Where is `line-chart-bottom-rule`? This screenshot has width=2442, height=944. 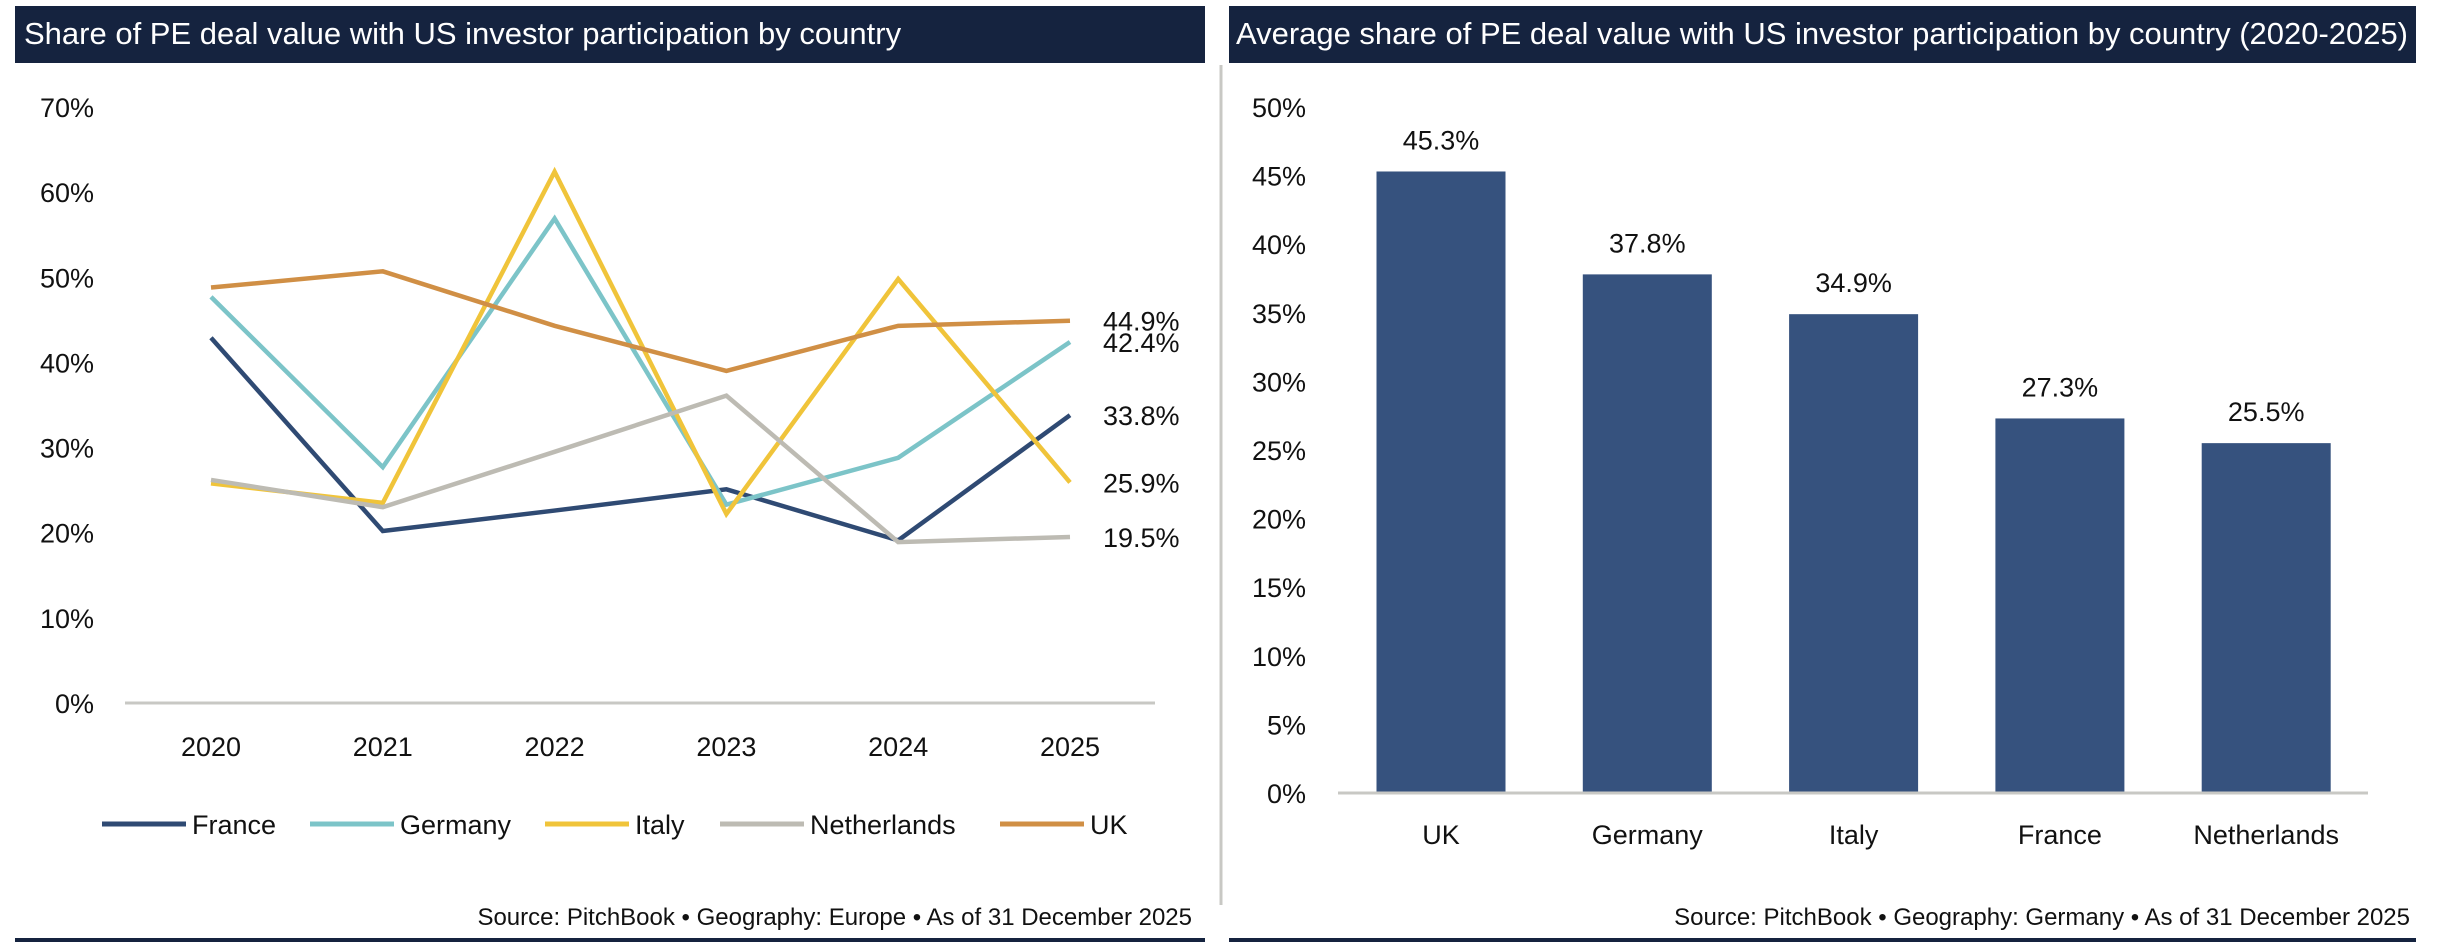 line-chart-bottom-rule is located at coordinates (610, 940).